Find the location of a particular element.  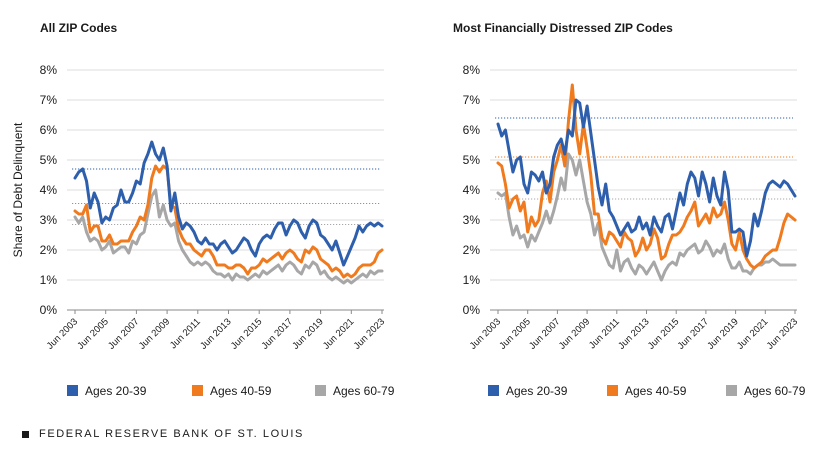

source-credit: FEDERAL RESERVE BANK OF ST. LOUIS is located at coordinates (163, 434).